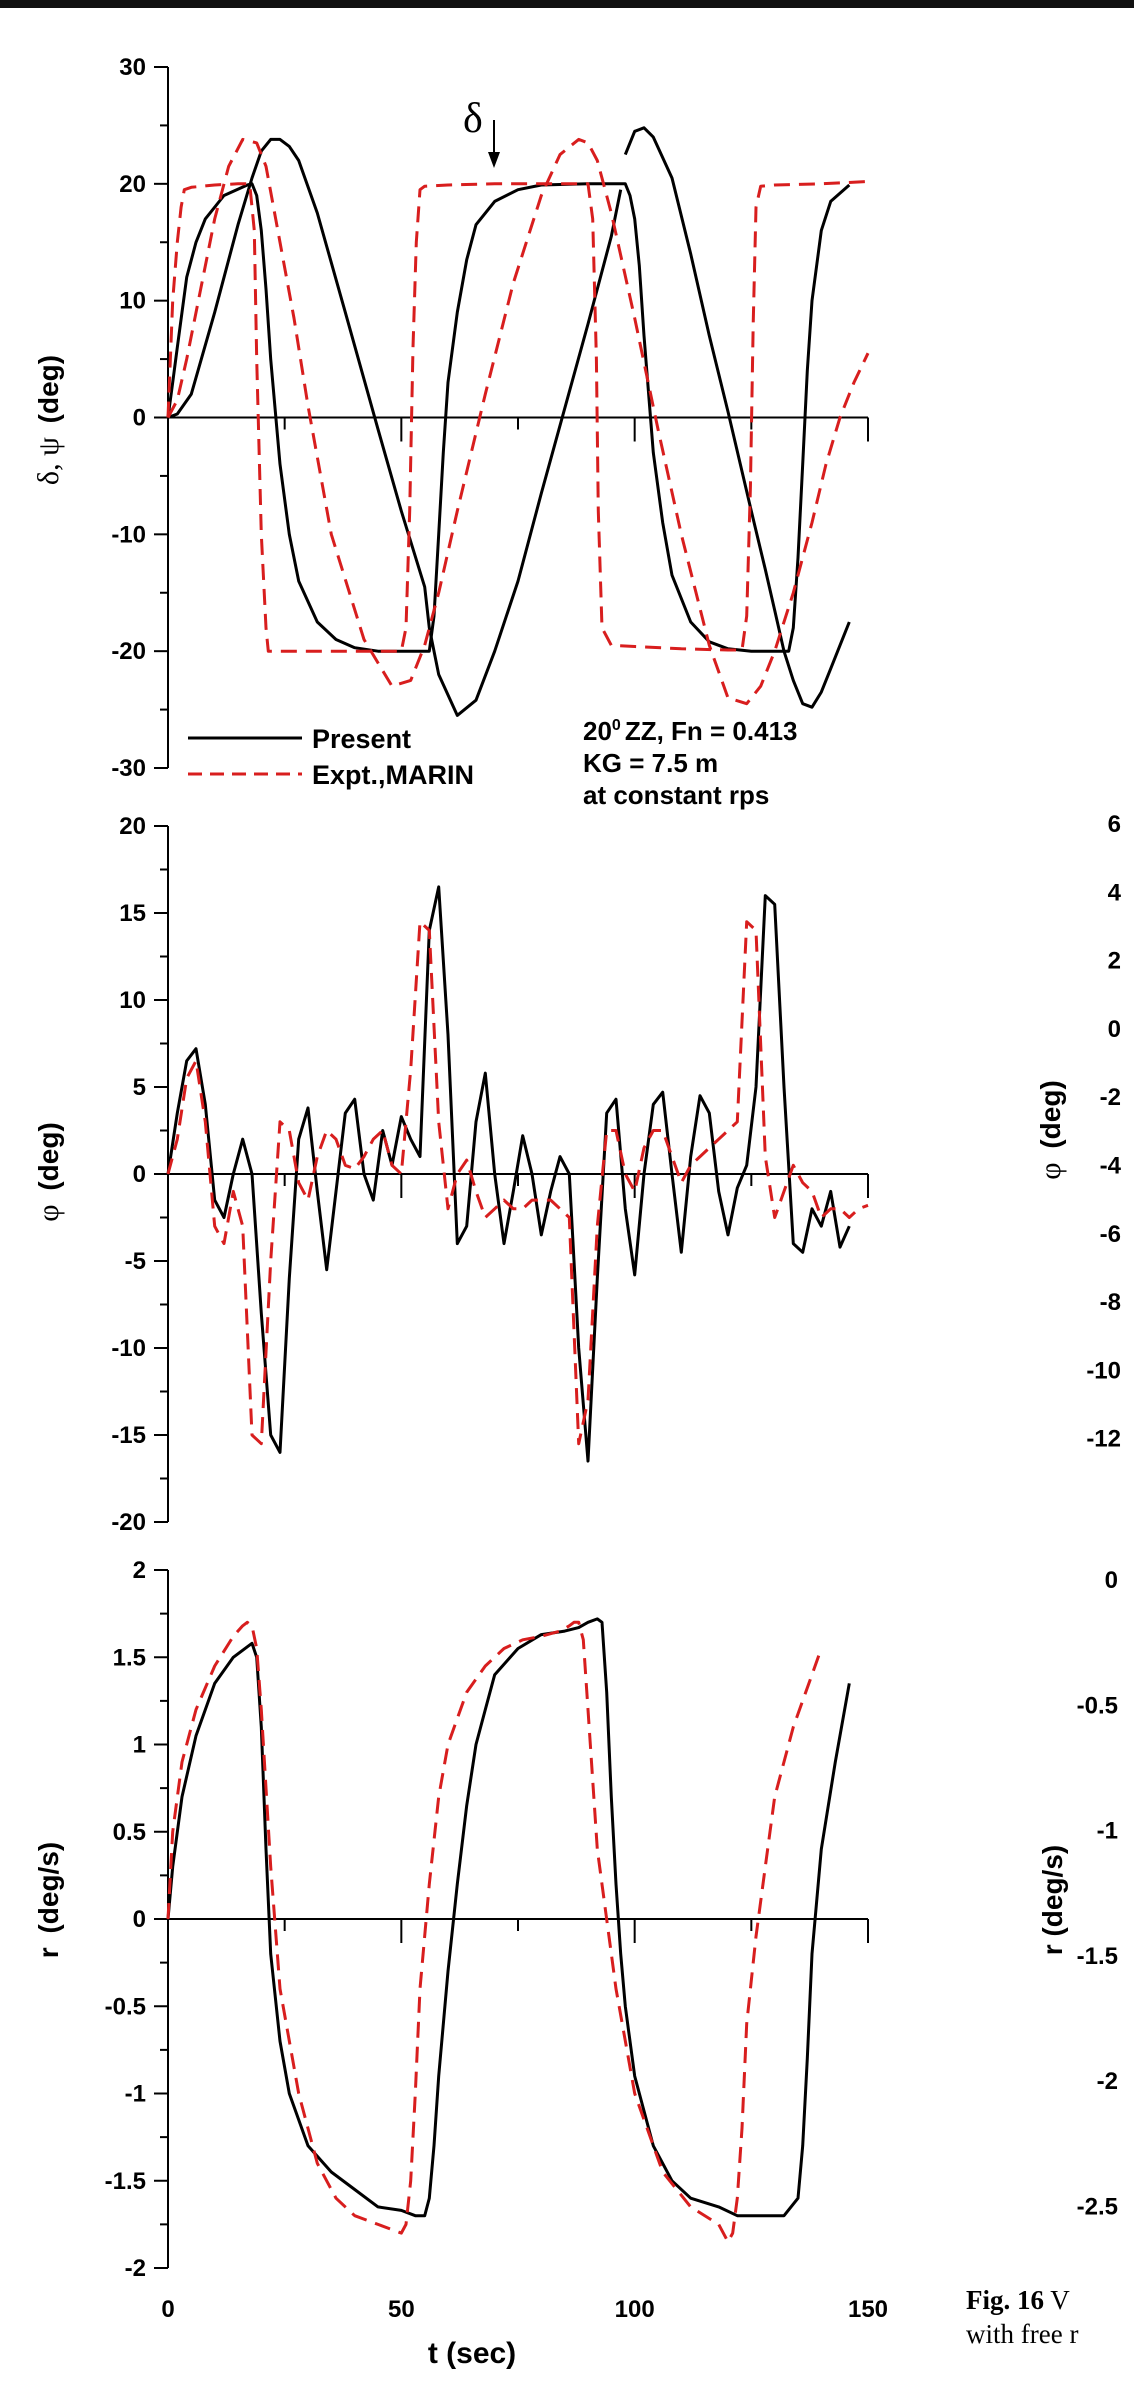 This screenshot has height=2381, width=1134. I want to click on xtick-label: 50, so click(401, 2309).